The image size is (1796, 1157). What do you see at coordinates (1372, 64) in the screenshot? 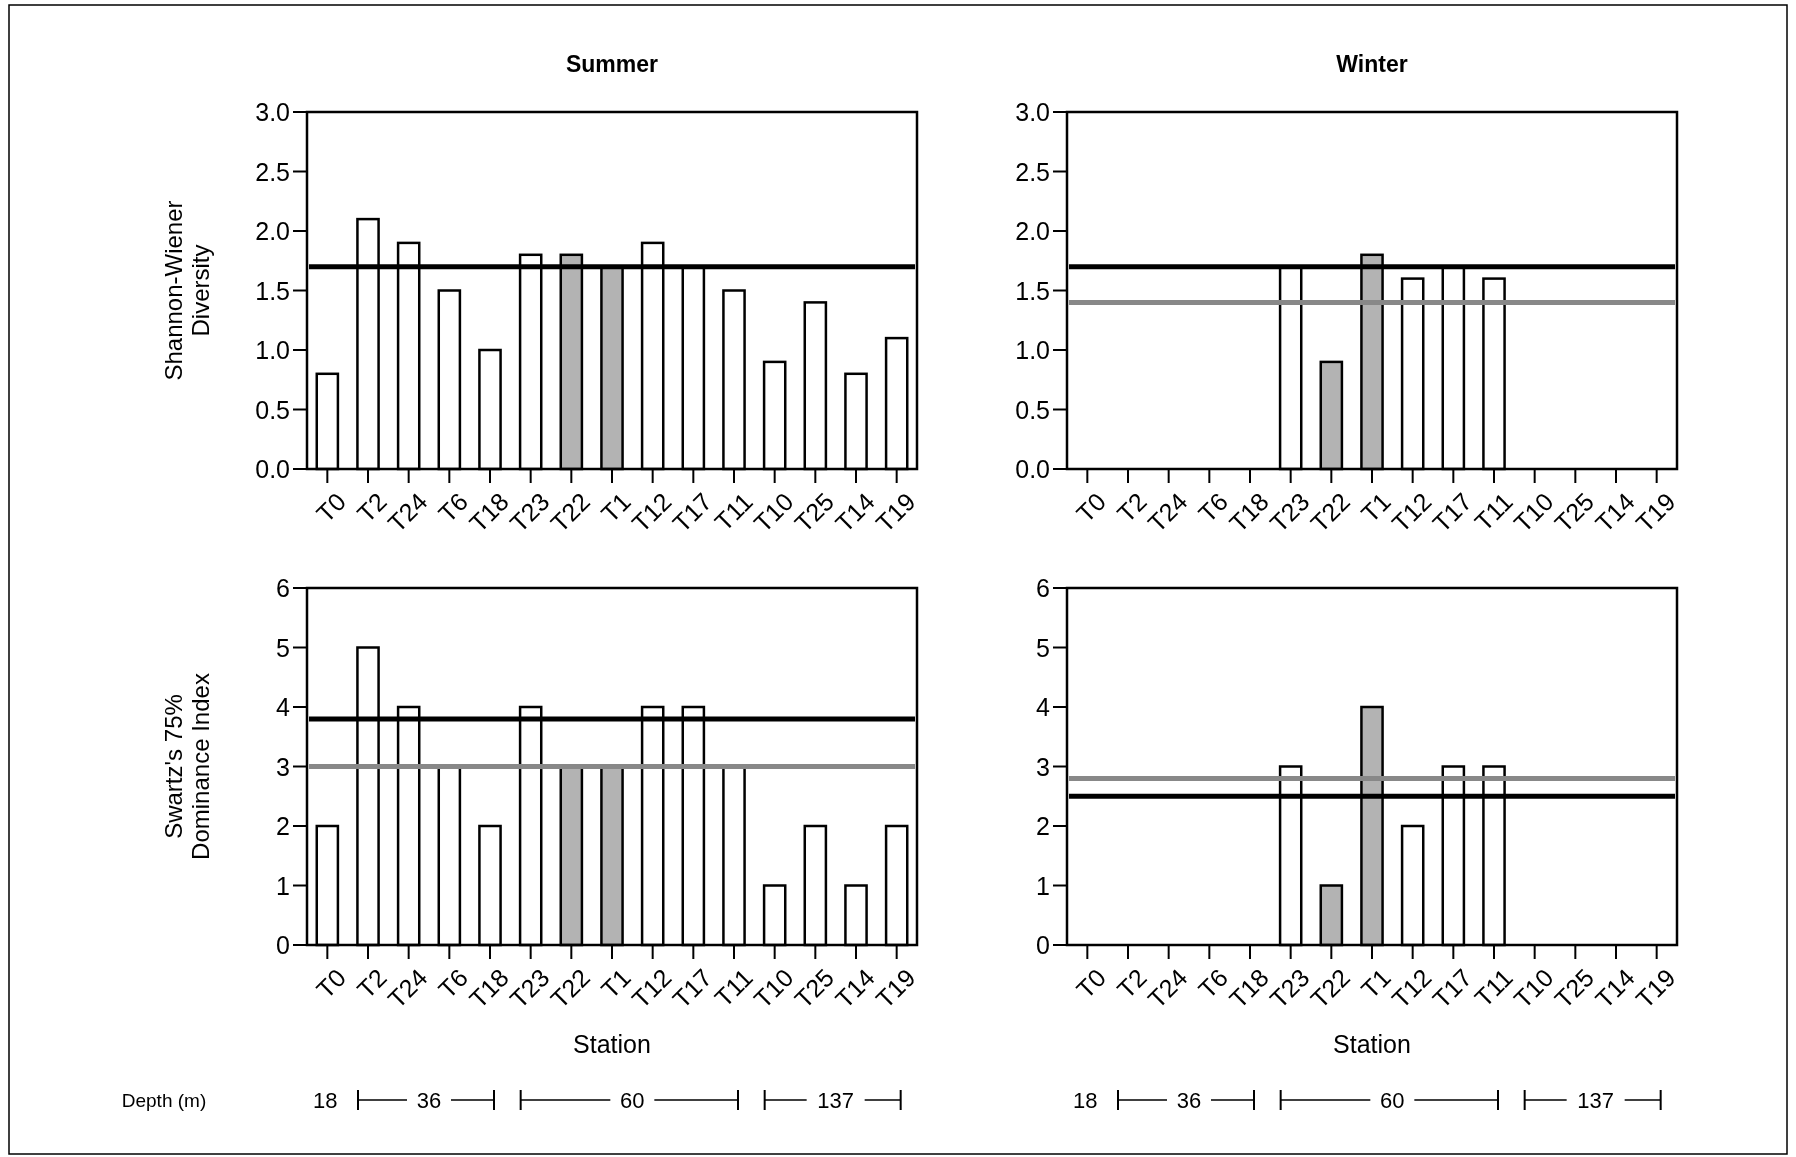
I see `chart-title: Winter` at bounding box center [1372, 64].